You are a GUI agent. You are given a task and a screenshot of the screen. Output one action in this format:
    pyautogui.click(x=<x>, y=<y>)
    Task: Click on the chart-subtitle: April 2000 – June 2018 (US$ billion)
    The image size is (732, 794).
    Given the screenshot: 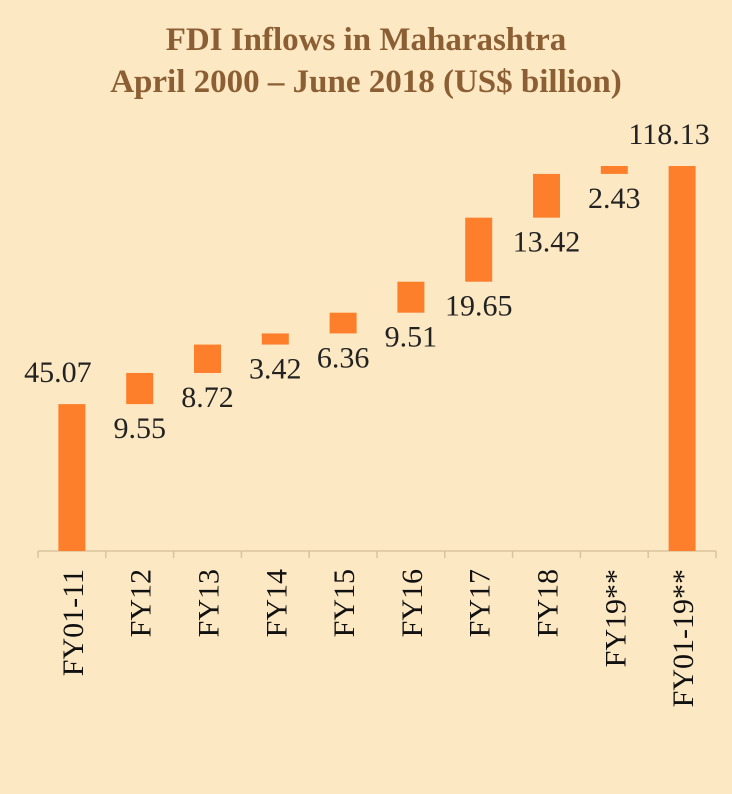 What is the action you would take?
    pyautogui.click(x=366, y=82)
    